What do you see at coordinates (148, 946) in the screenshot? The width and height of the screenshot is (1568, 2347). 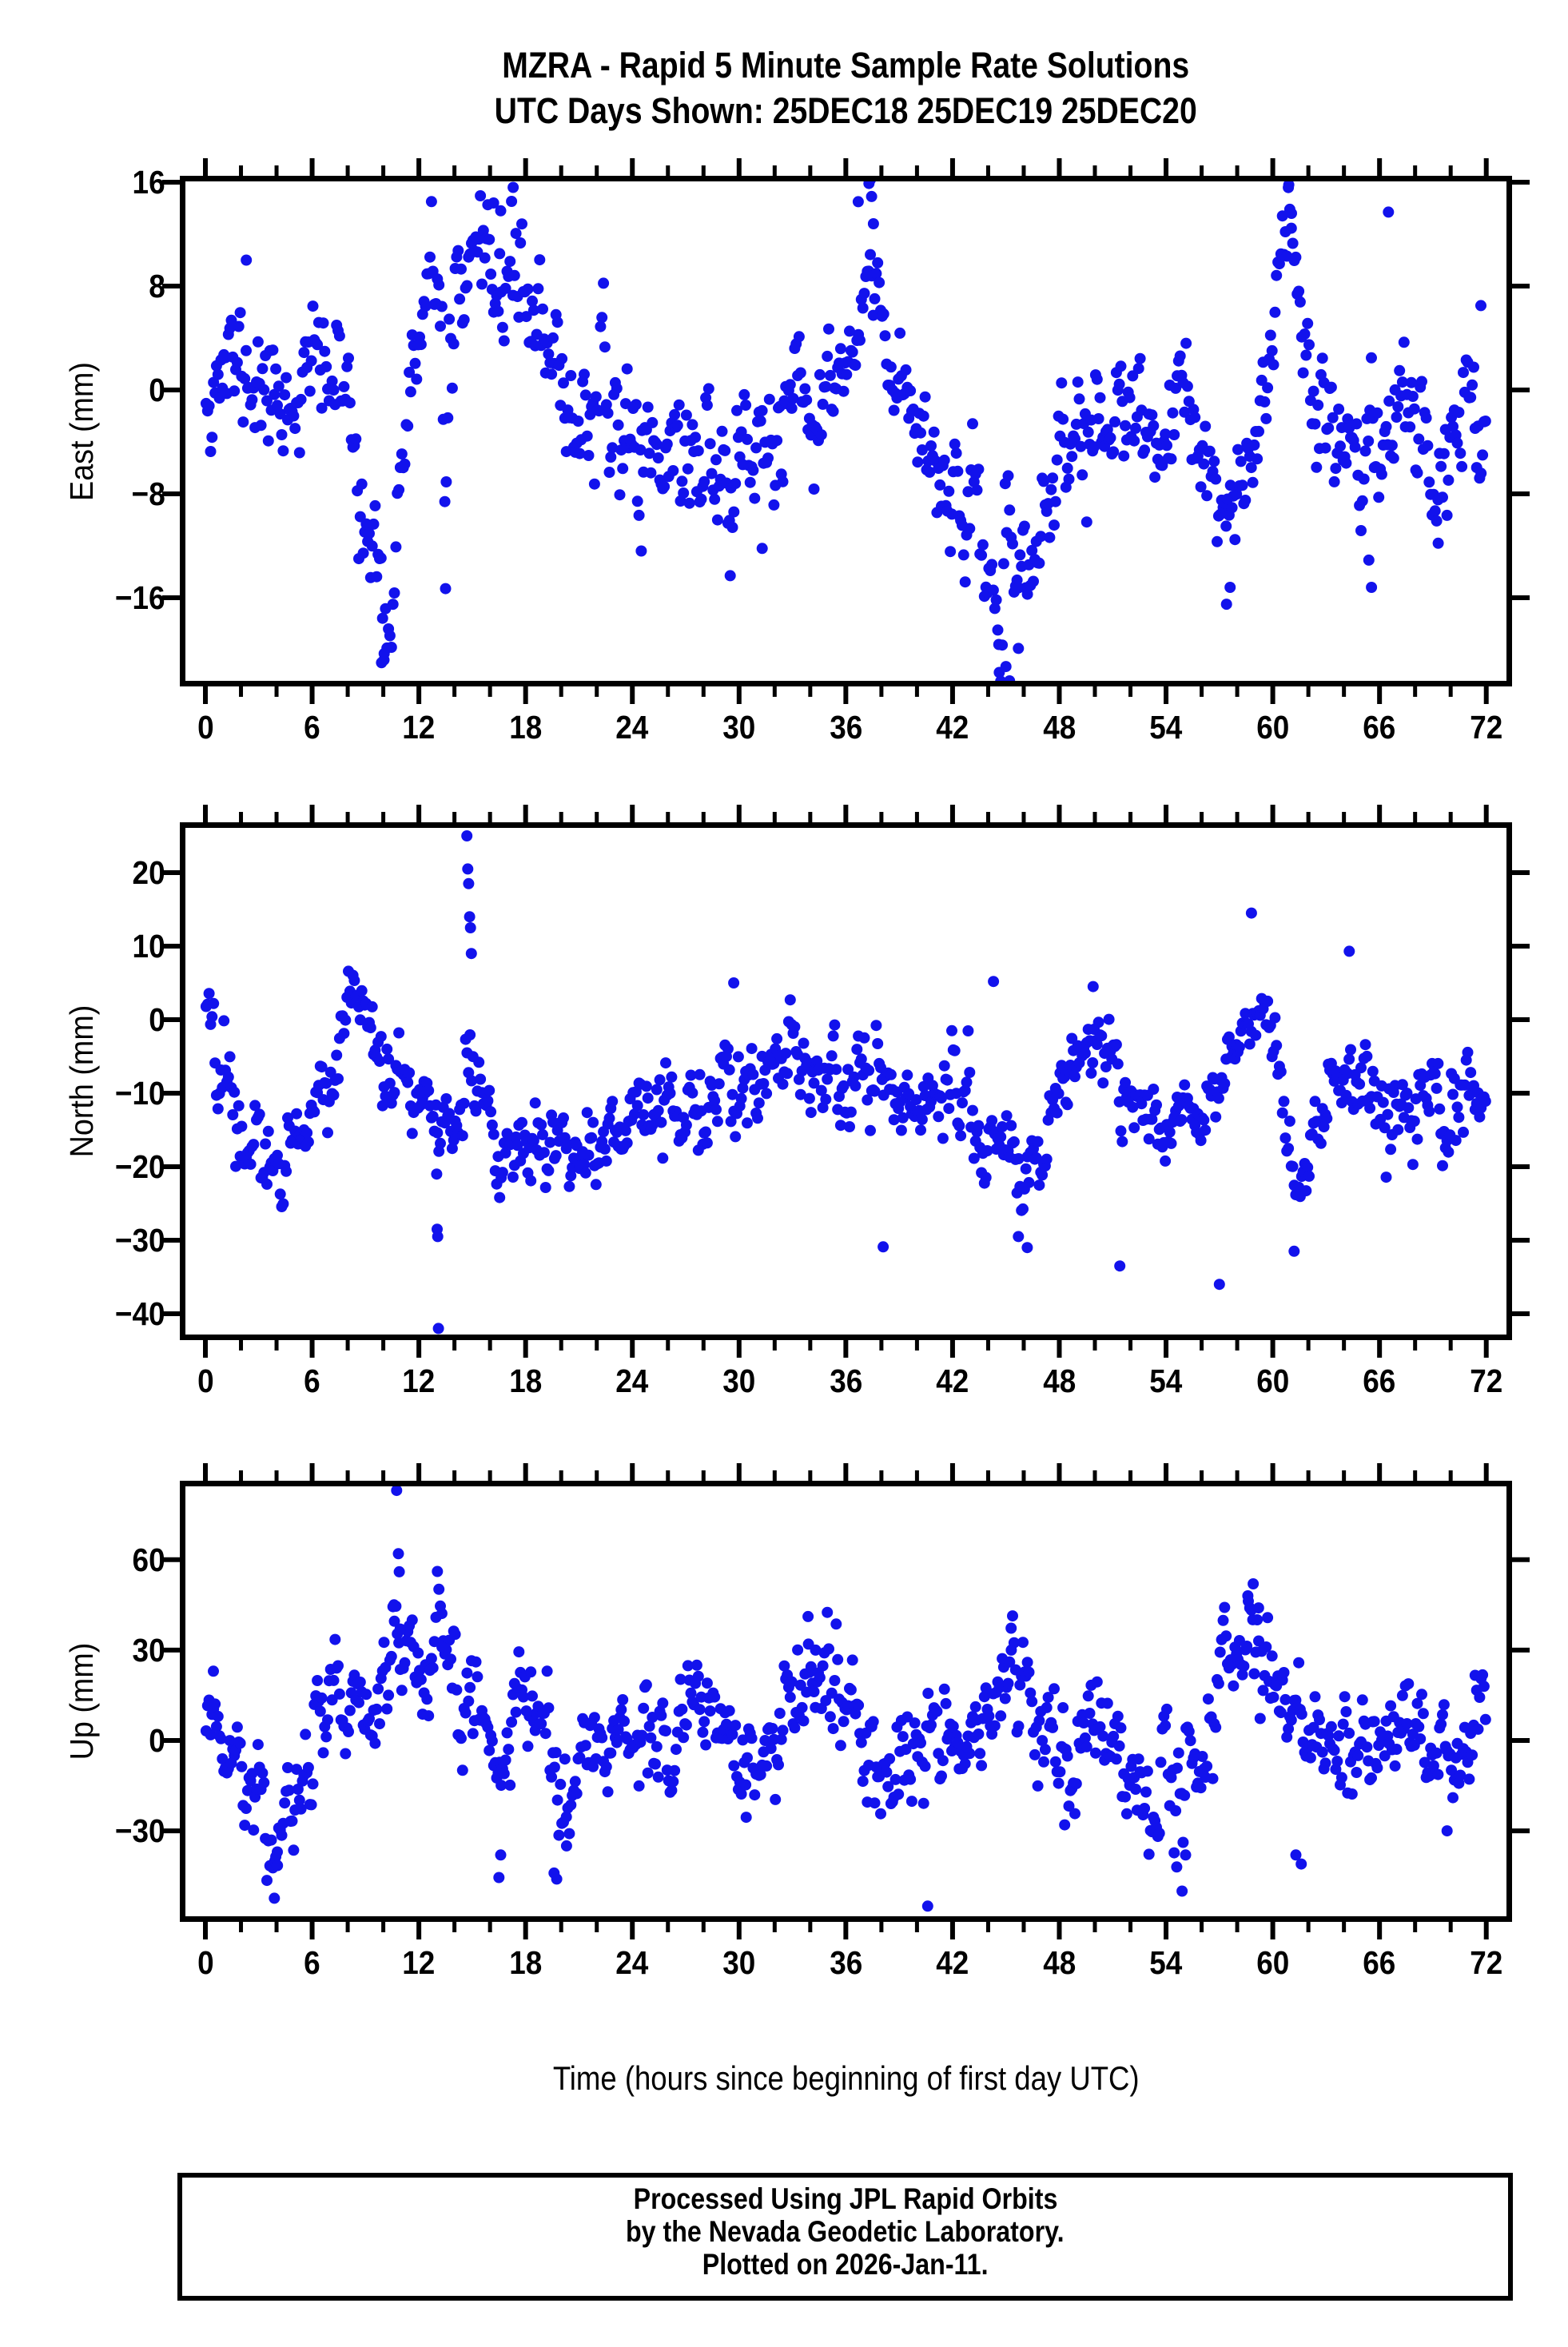 I see `north-ytick-label: 10` at bounding box center [148, 946].